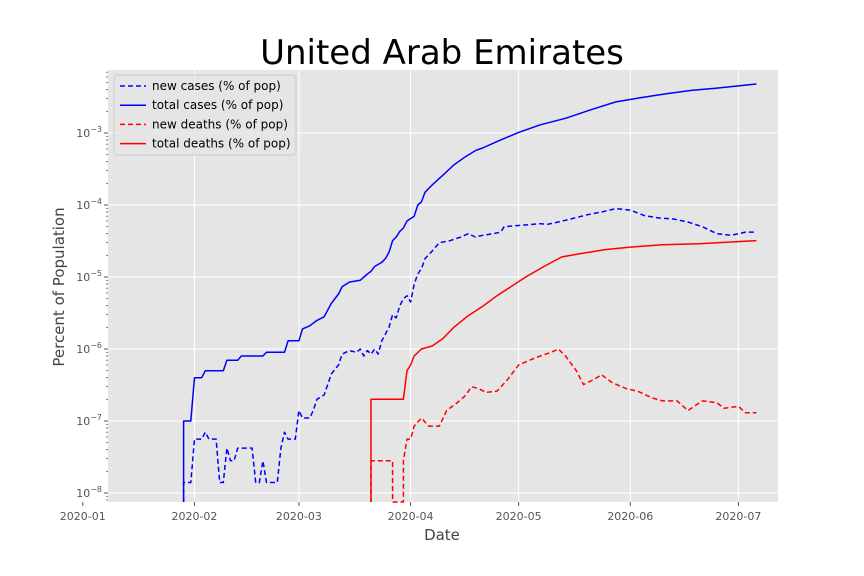 This screenshot has width=864, height=576. What do you see at coordinates (299, 516) in the screenshot?
I see `x-tick-label: 2020-03` at bounding box center [299, 516].